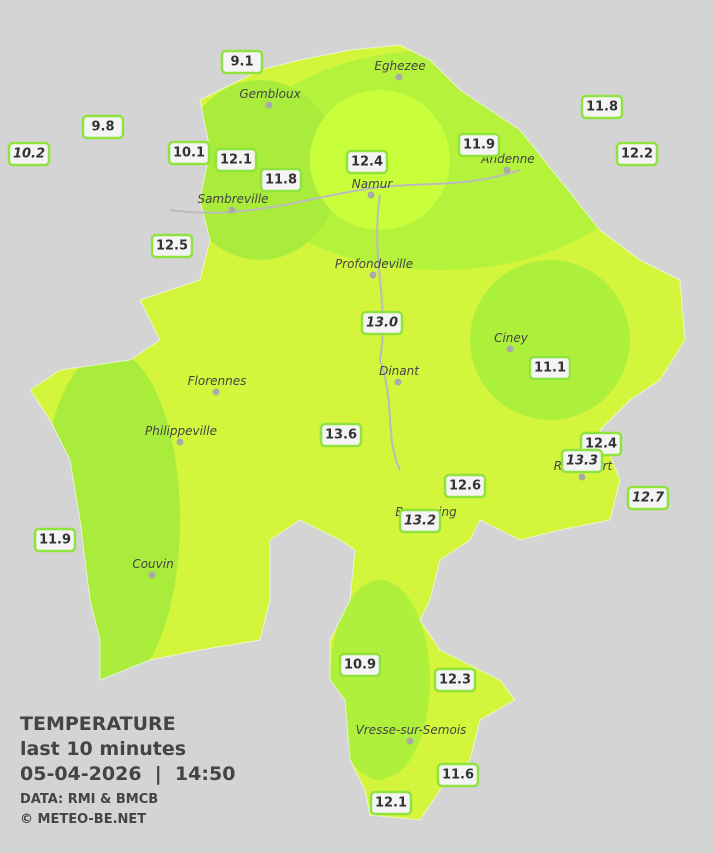 Image resolution: width=713 pixels, height=853 pixels. I want to click on station-reading: 13.0, so click(382, 323).